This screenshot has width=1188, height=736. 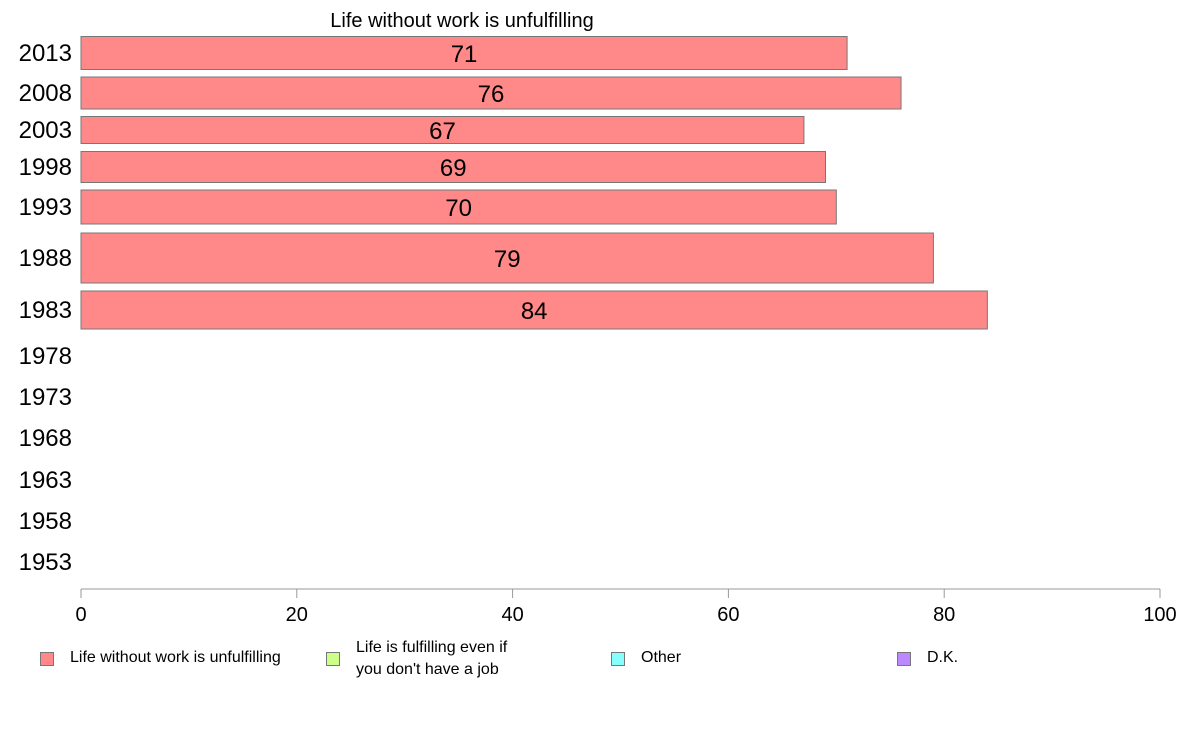 What do you see at coordinates (45, 53) in the screenshot?
I see `y-tick-label-2013: 2013` at bounding box center [45, 53].